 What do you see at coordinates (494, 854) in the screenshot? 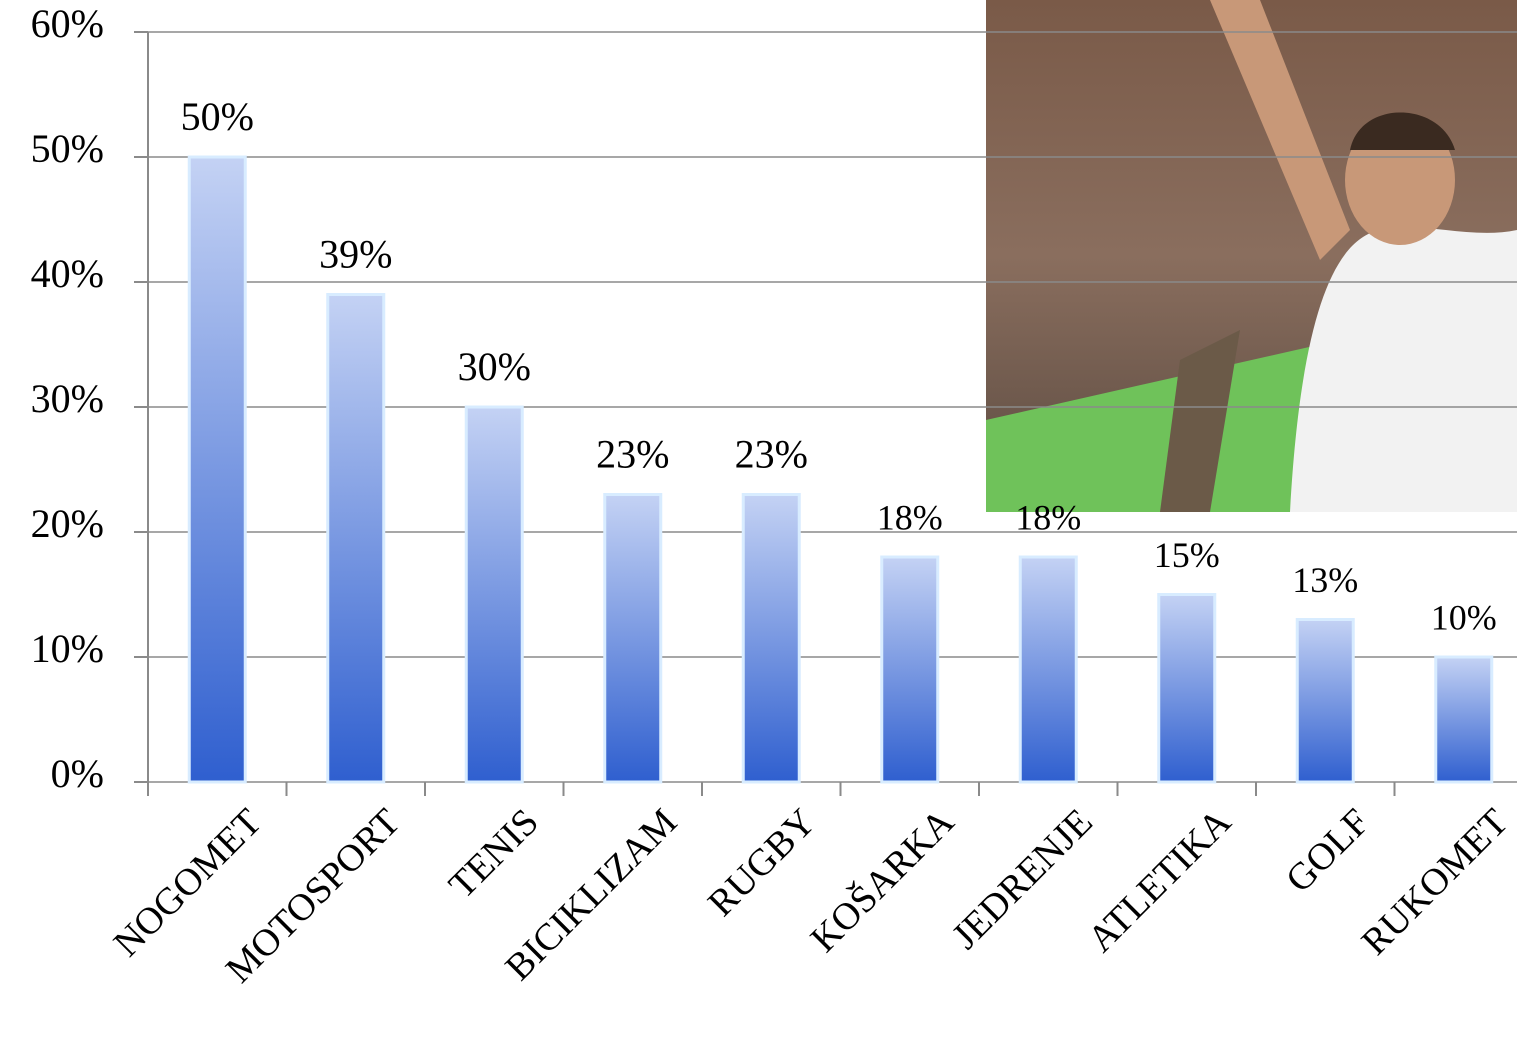
I see `x-tick-label: TENIS` at bounding box center [494, 854].